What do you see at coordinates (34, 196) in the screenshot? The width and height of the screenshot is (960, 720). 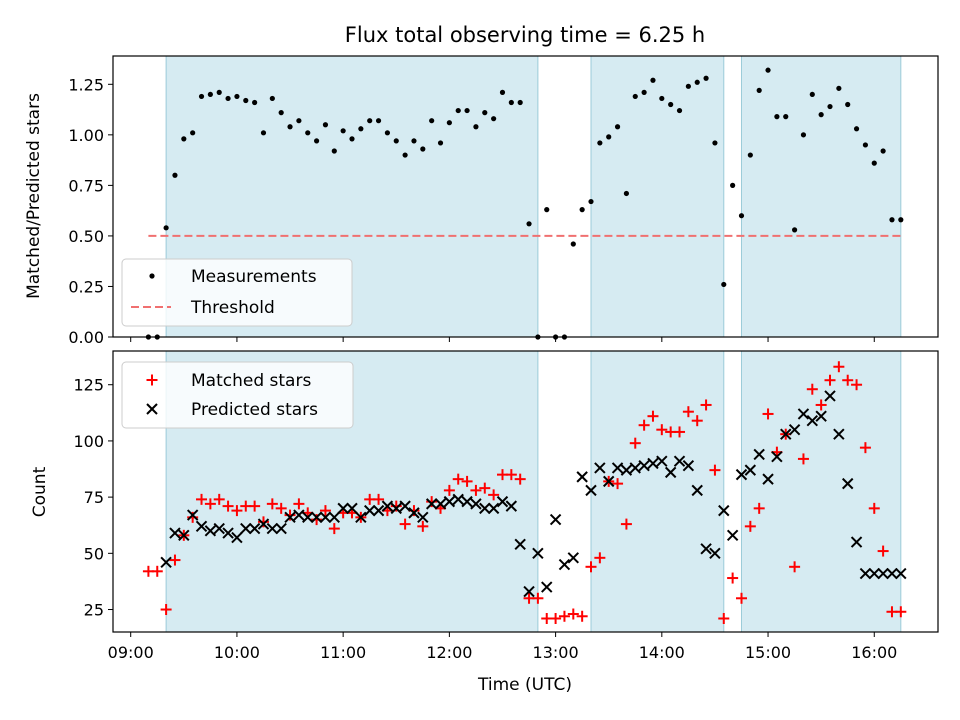 I see `top-y-axis-label: Matched/Predicted stars` at bounding box center [34, 196].